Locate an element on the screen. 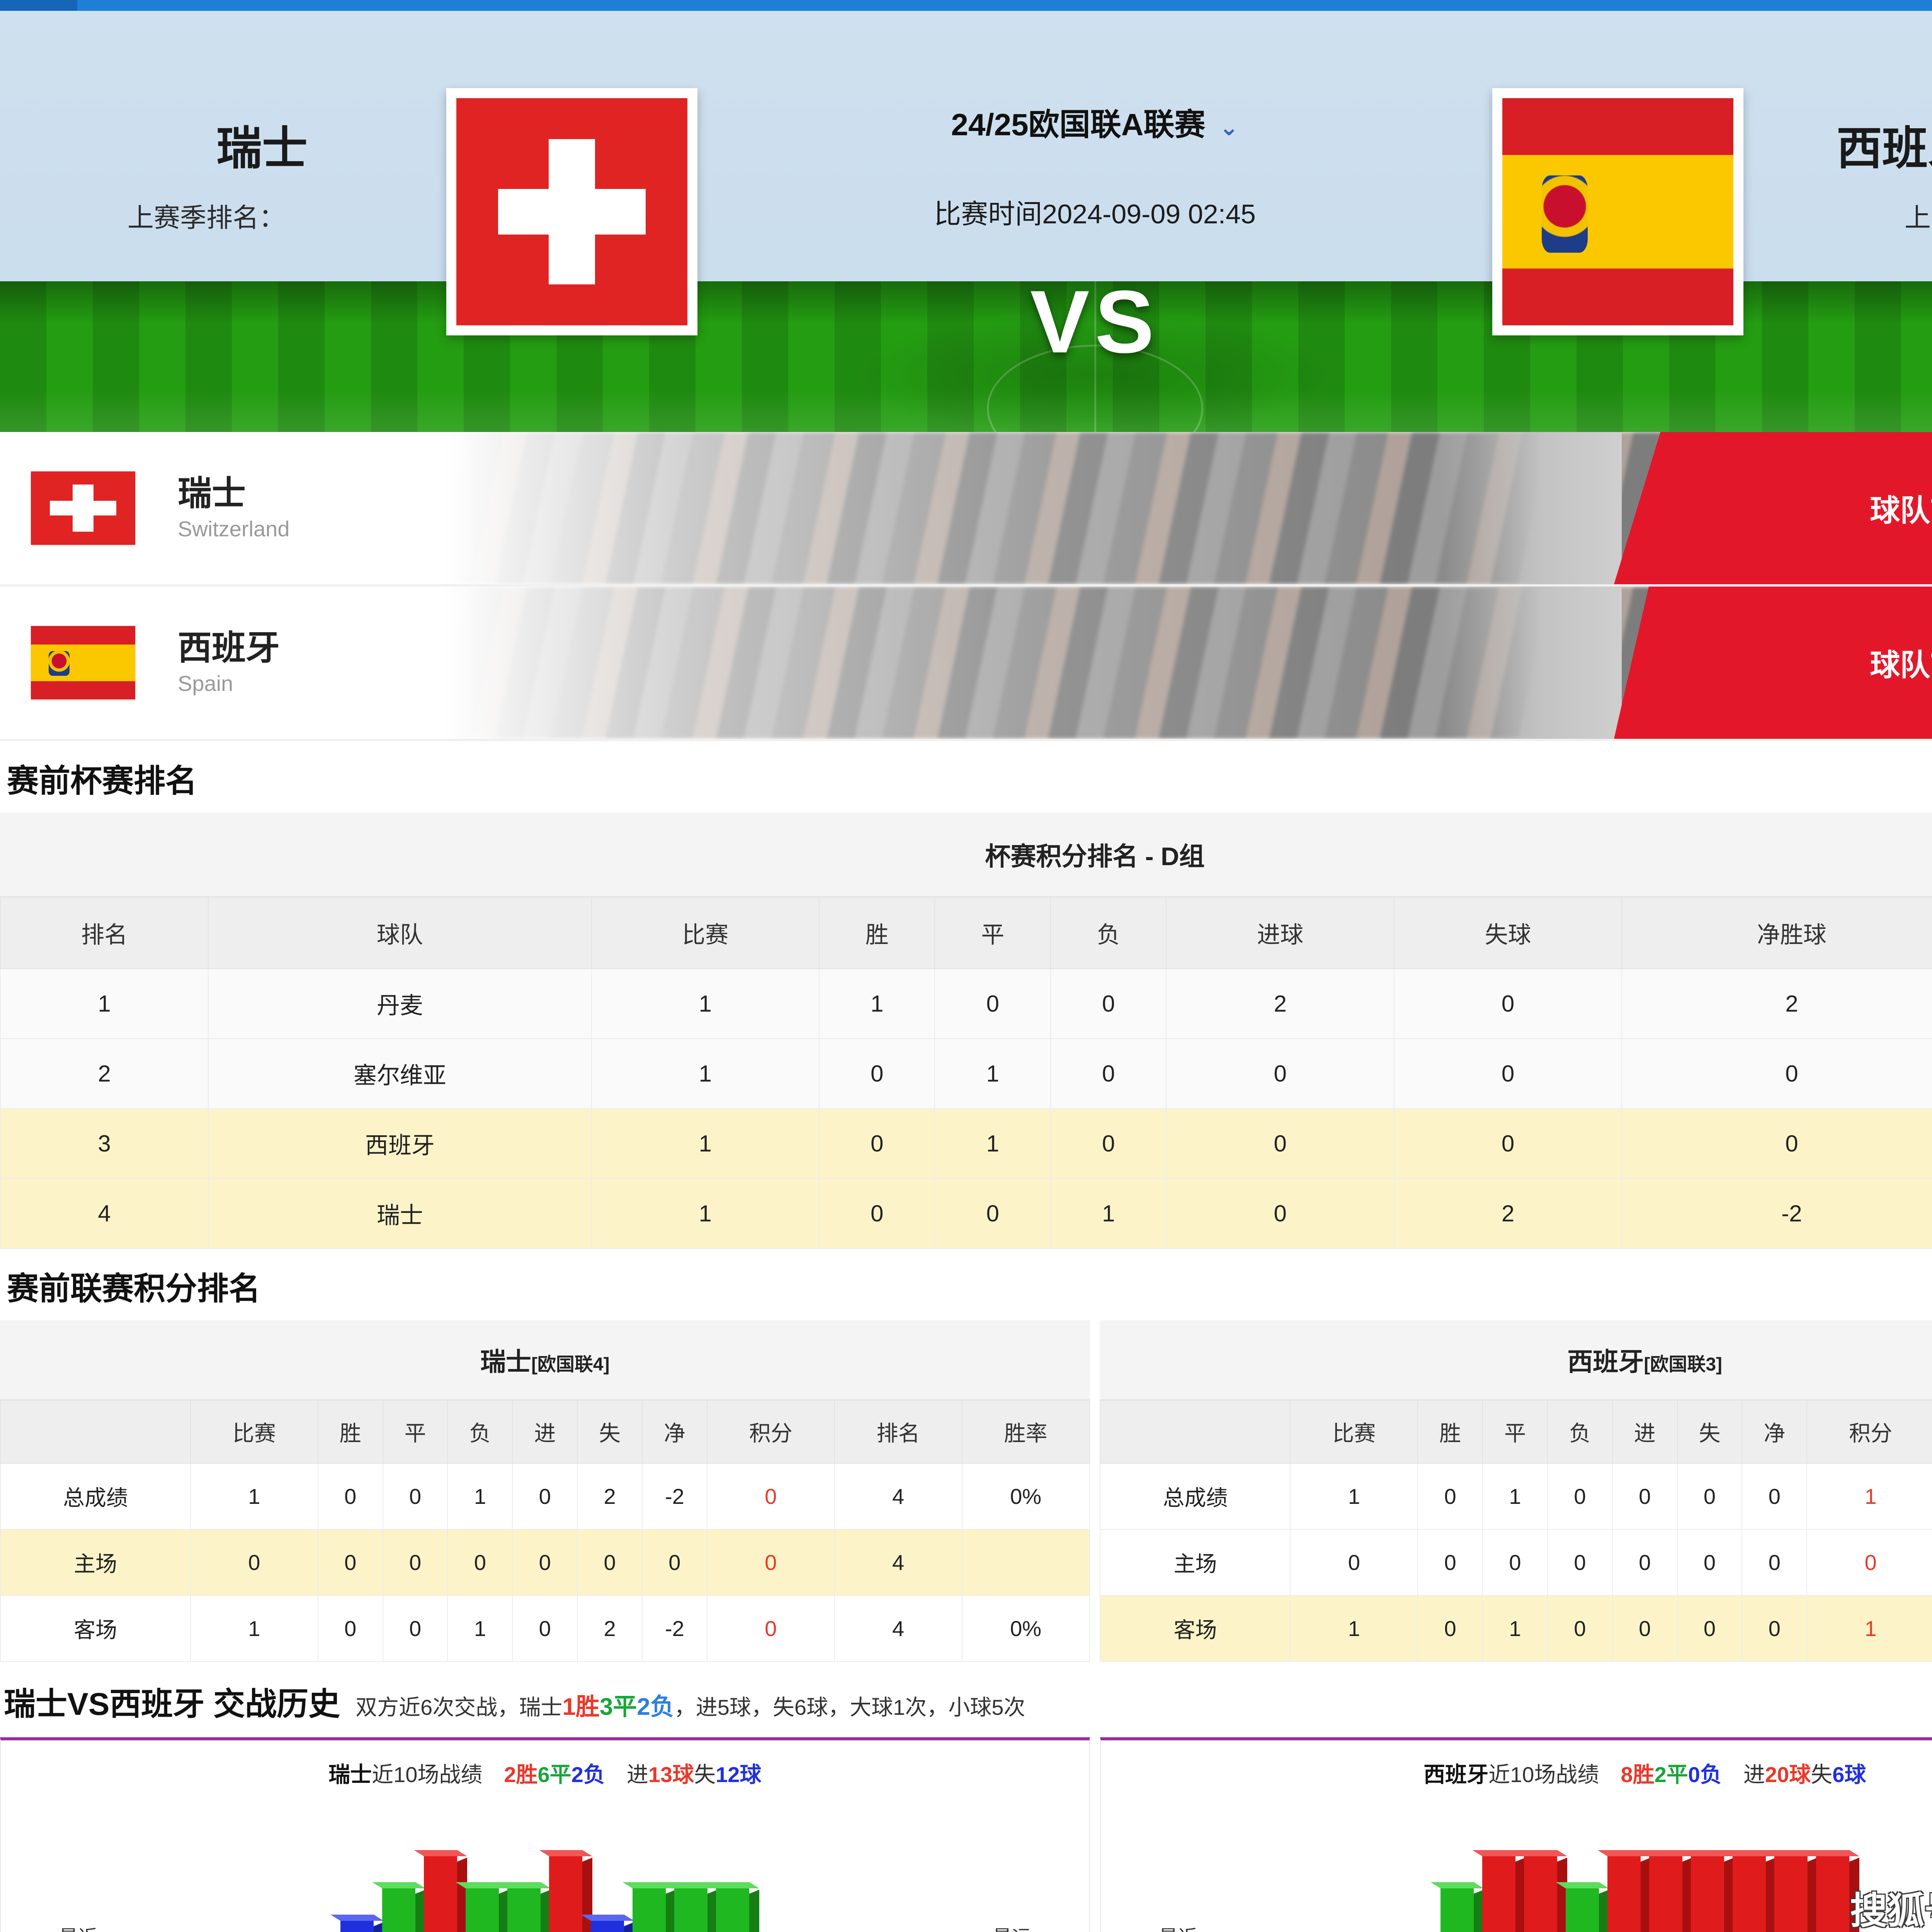  h2h-summary-pre: 双方近6次交战，瑞士 is located at coordinates (459, 1707).